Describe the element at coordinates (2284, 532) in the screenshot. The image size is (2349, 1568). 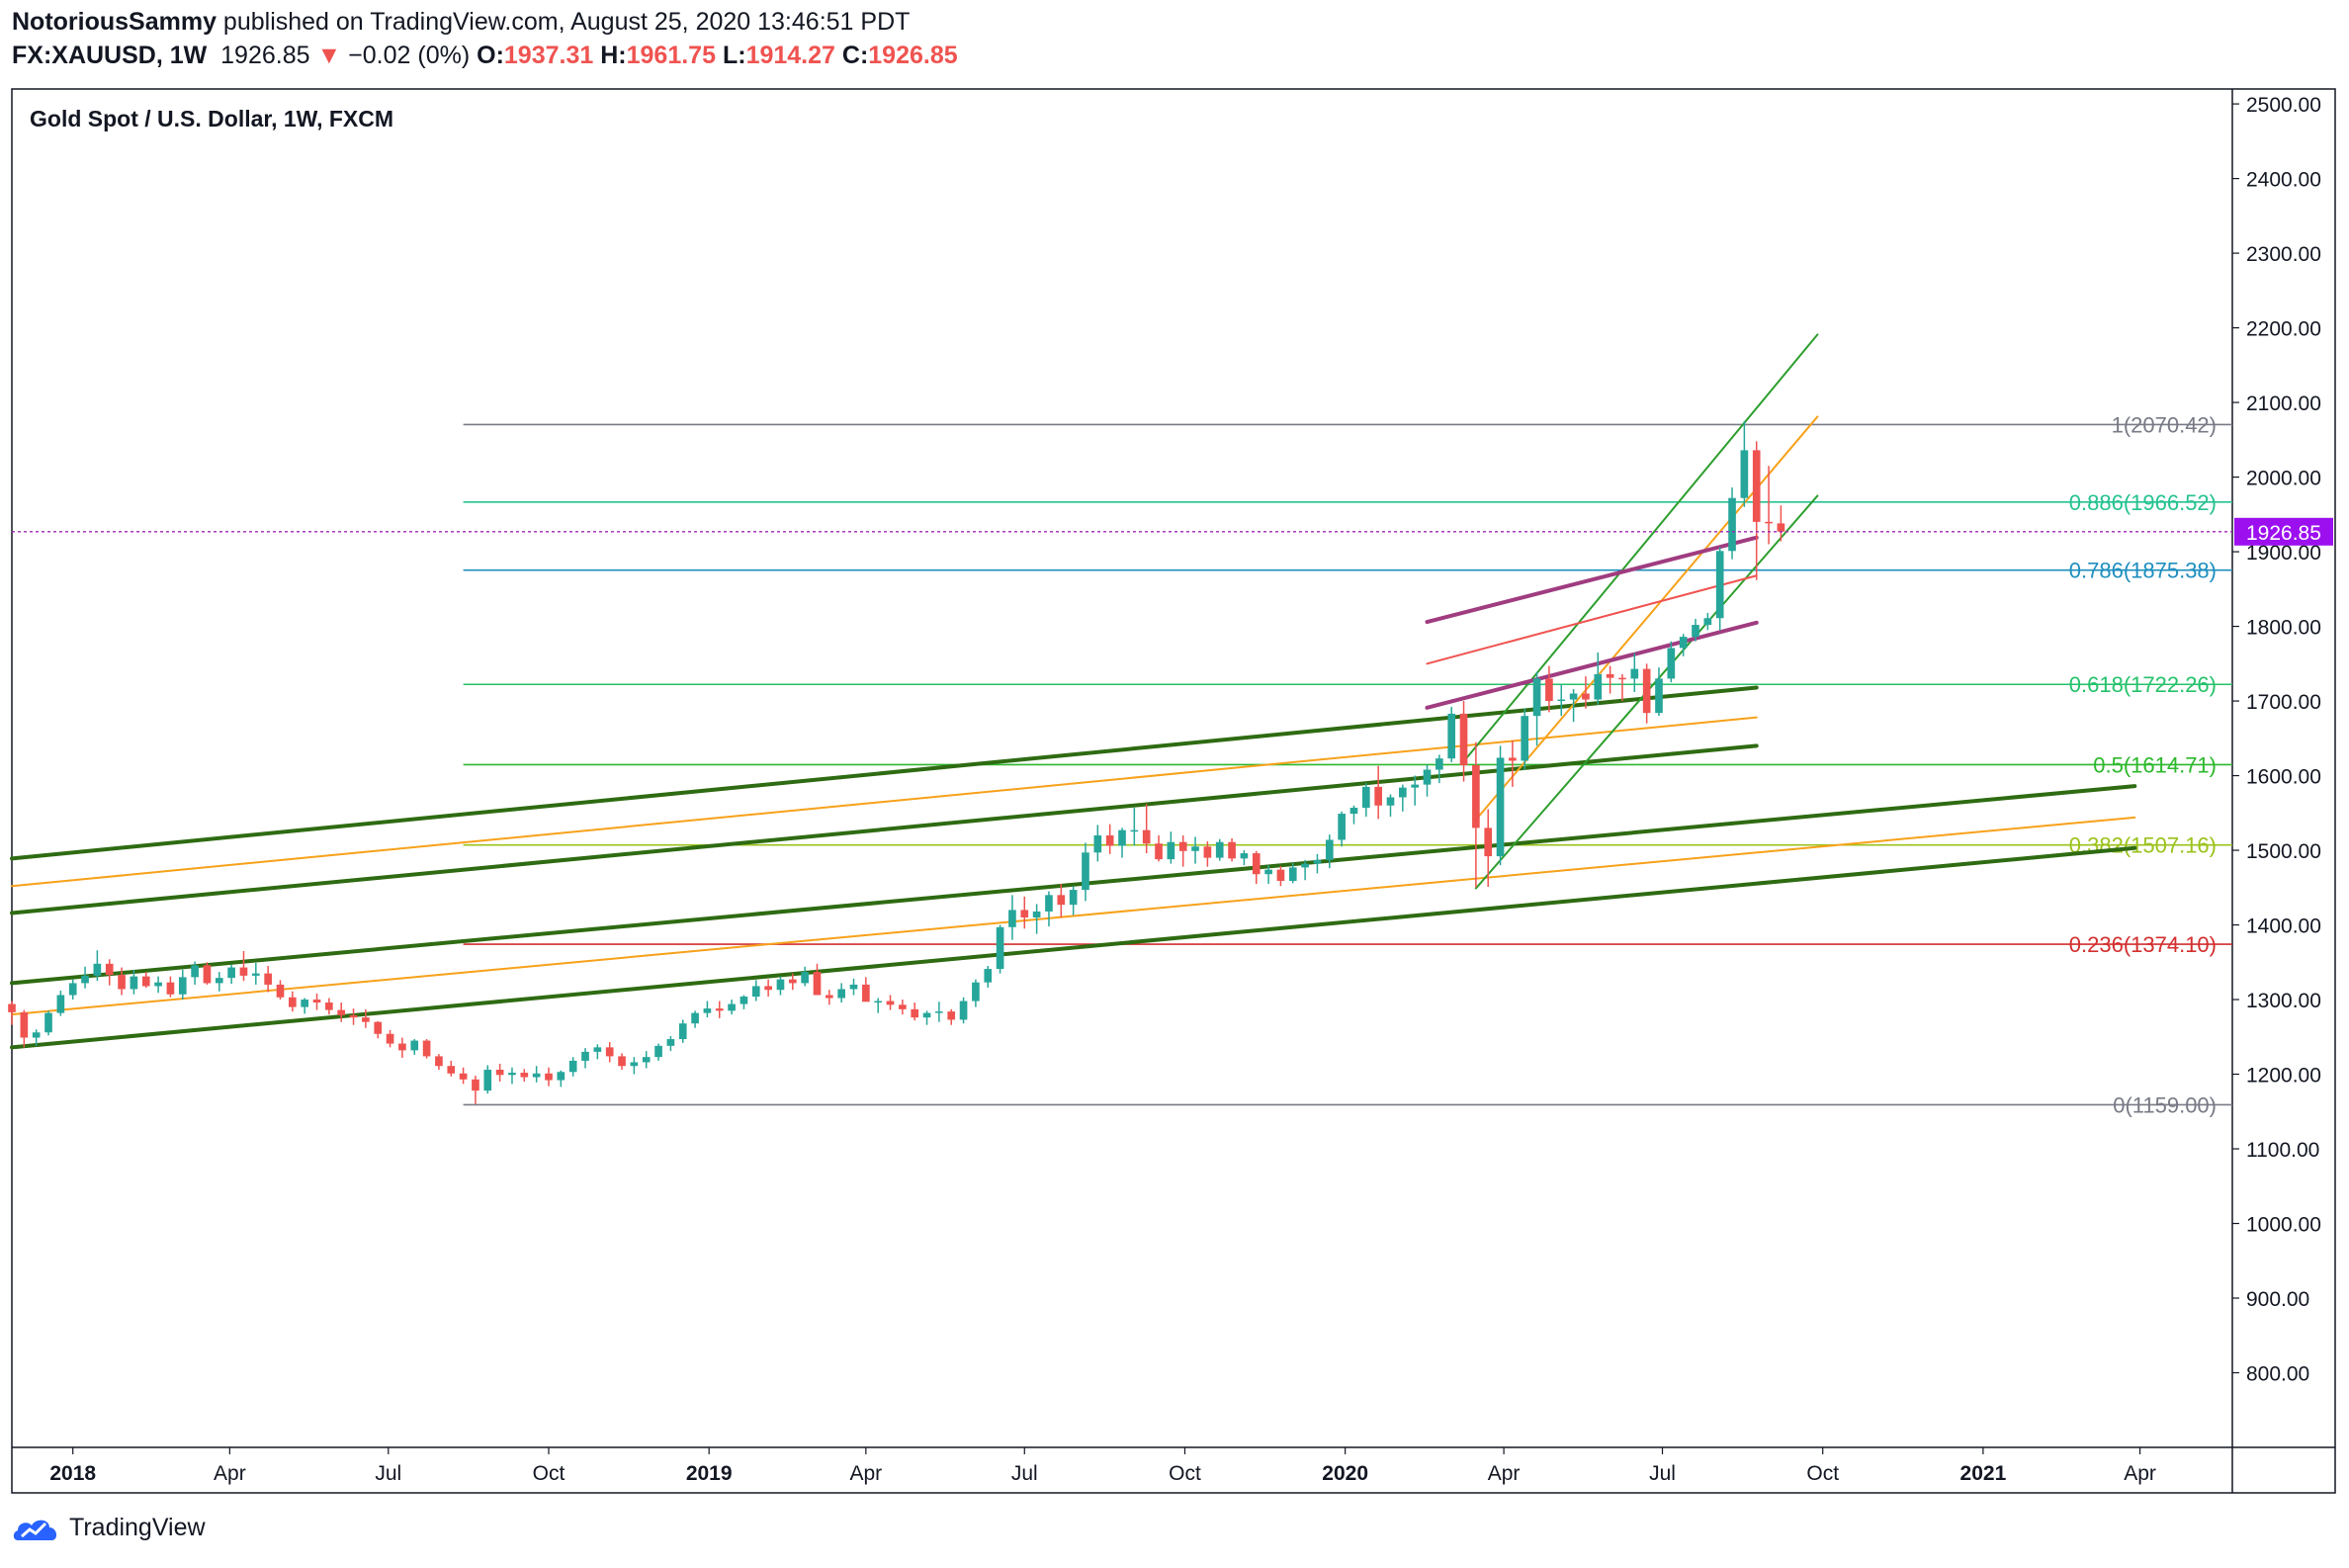
I see `last-price-tag` at that location.